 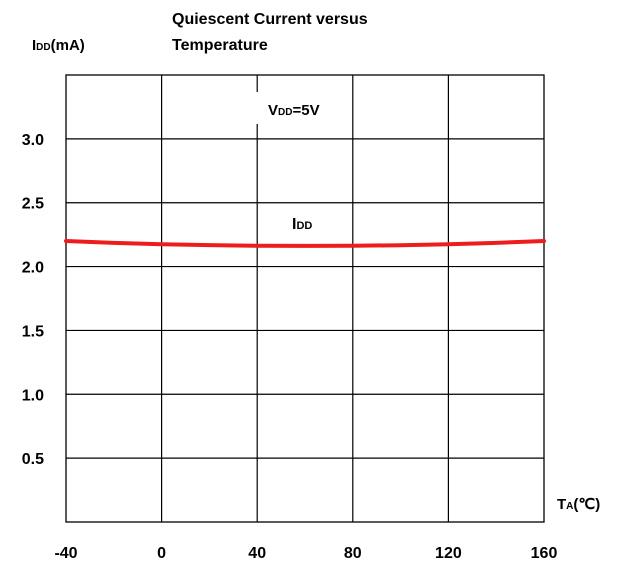 I want to click on x-tick-labels: -40 0 40 80 120 160, so click(x=305, y=553).